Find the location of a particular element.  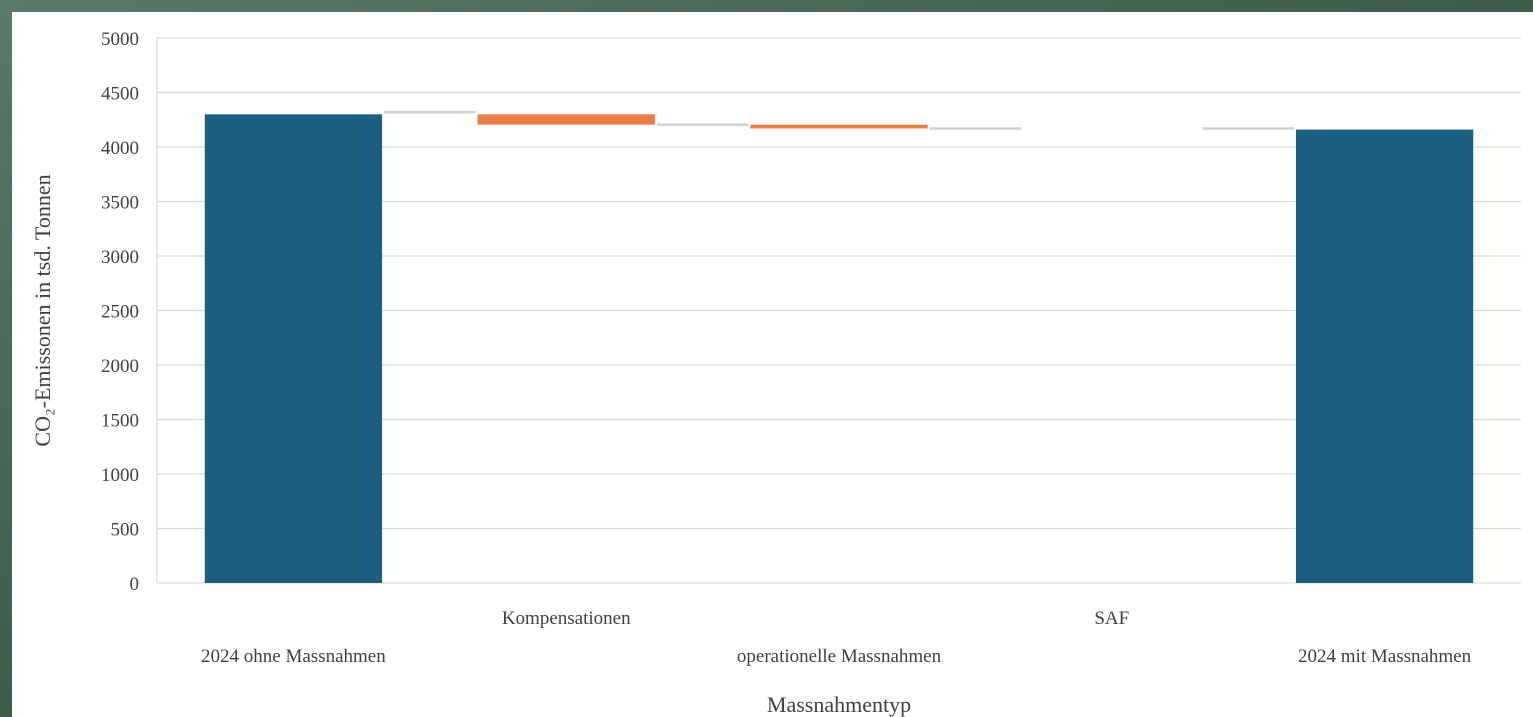

y-tick-label: 2500 is located at coordinates (120, 312).